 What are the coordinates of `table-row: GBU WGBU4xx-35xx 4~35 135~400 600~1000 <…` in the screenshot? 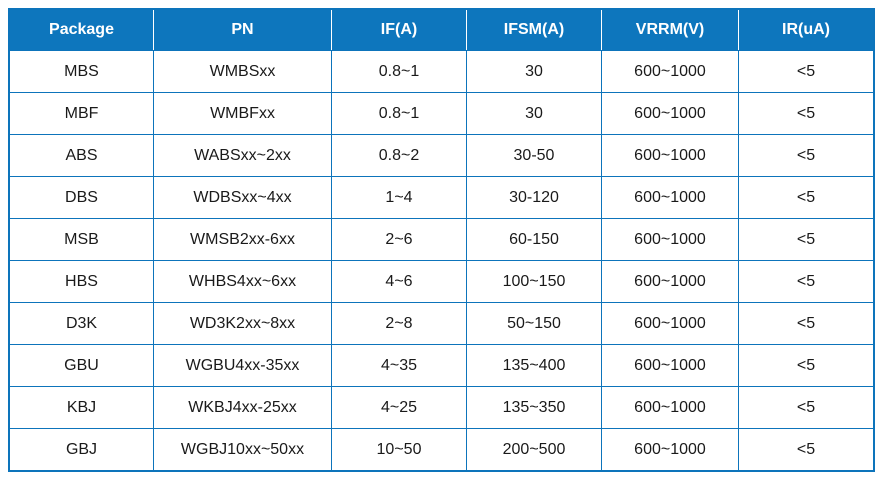 It's located at (441, 365).